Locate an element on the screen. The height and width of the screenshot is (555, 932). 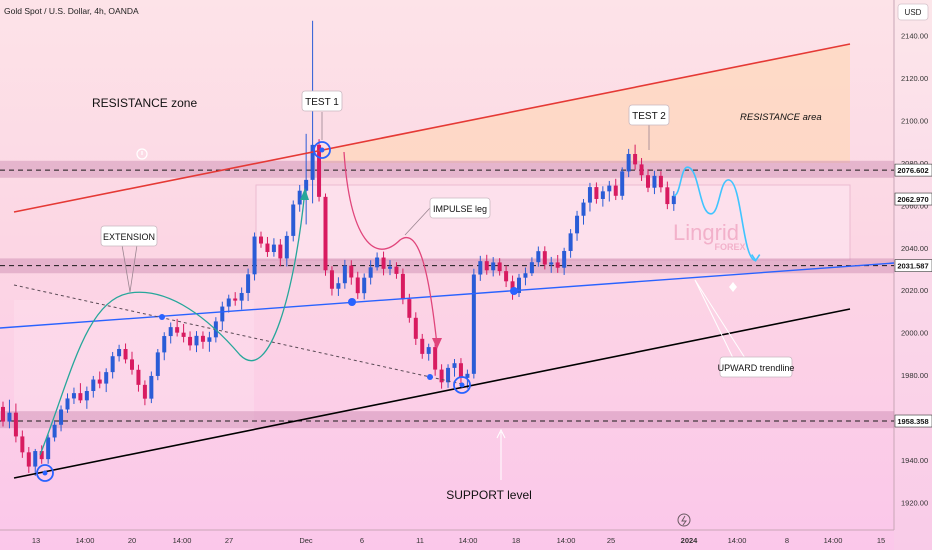
lightning-event-icon is located at coordinates (684, 520).